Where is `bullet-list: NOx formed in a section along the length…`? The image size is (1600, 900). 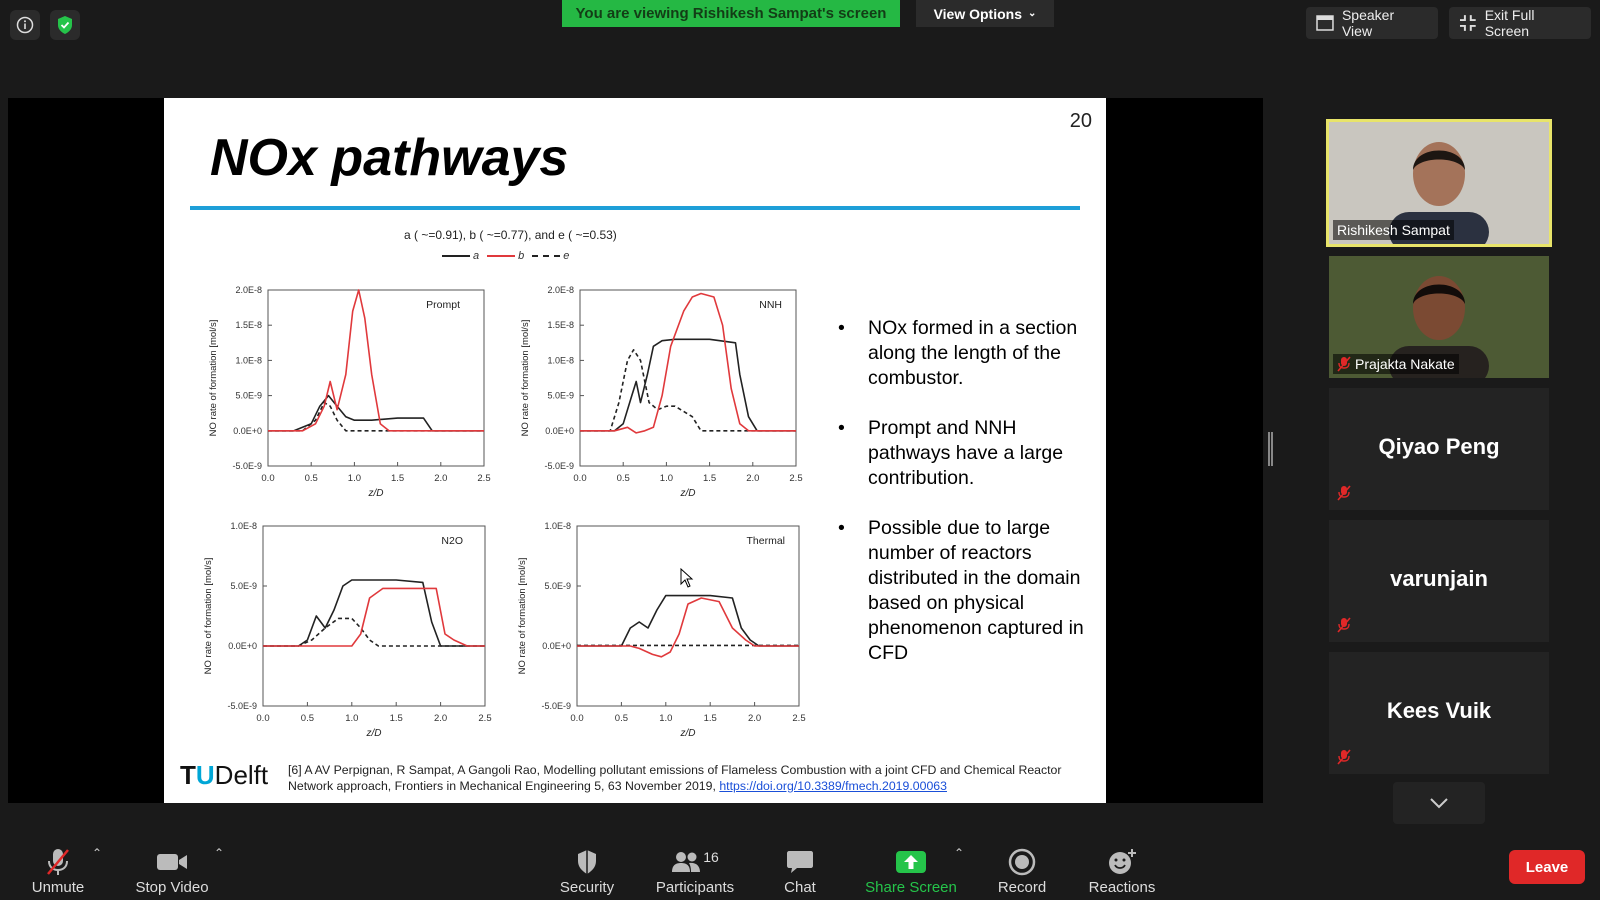
bullet-list: NOx formed in a section along the length… is located at coordinates (963, 503).